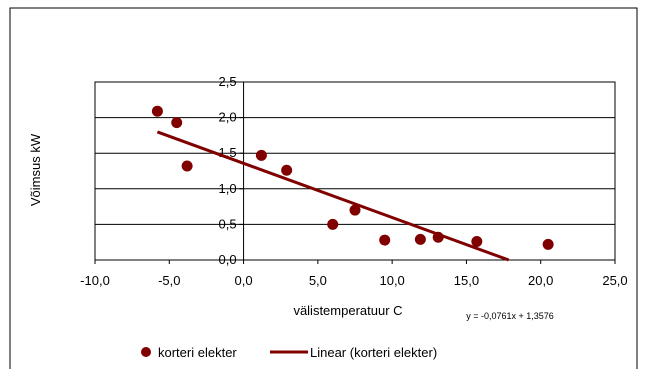  Describe the element at coordinates (540, 280) in the screenshot. I see `x-tick-label: 20,0` at that location.